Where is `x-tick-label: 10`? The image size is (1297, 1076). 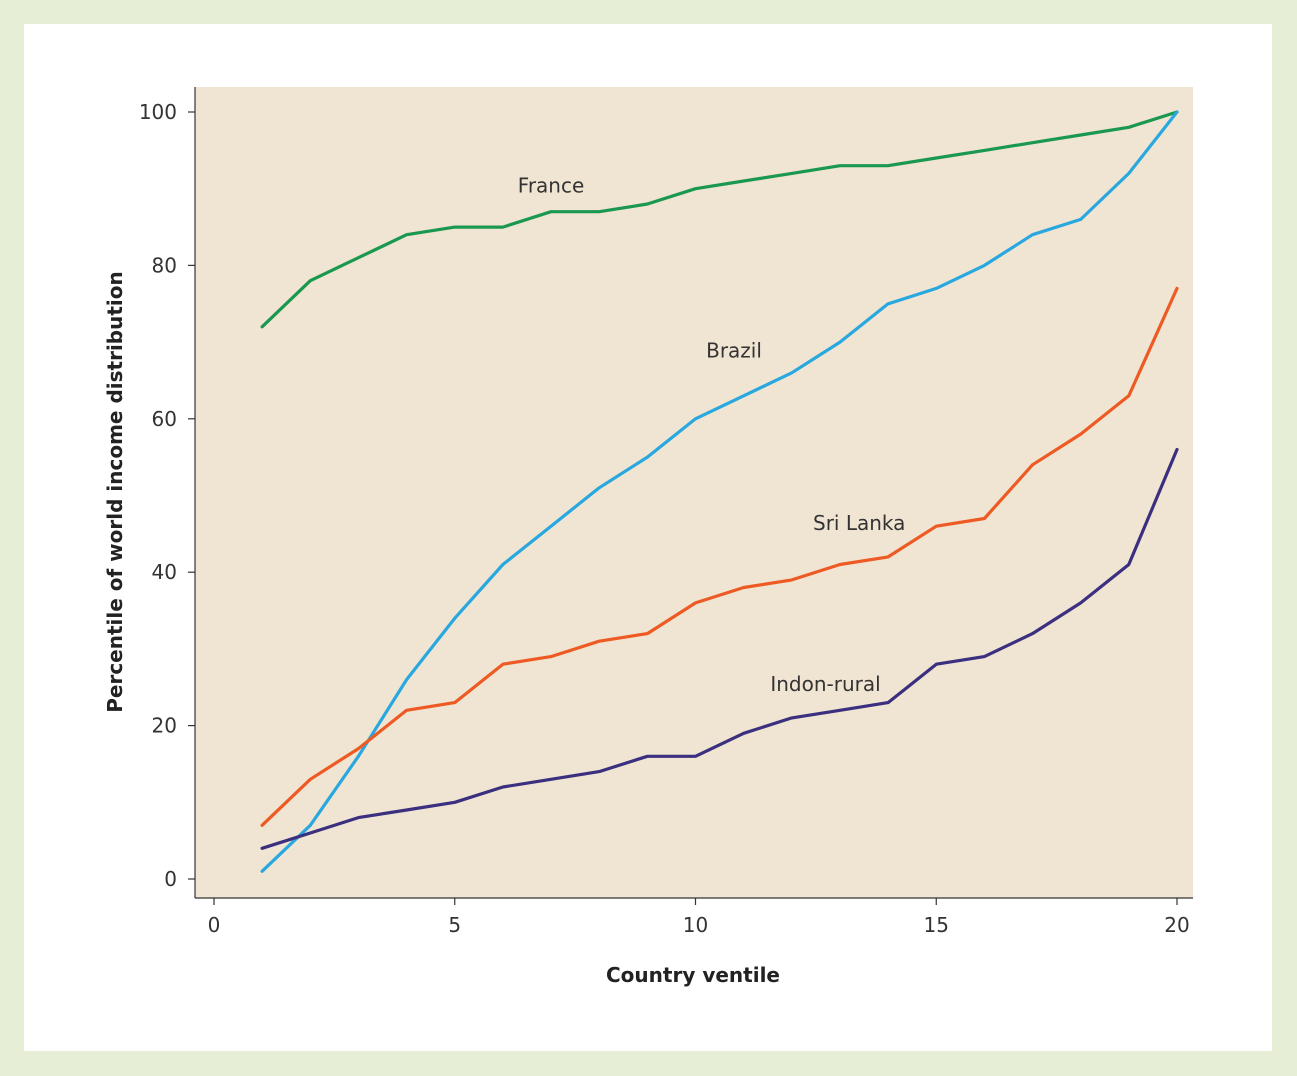
x-tick-label: 10 is located at coordinates (695, 925).